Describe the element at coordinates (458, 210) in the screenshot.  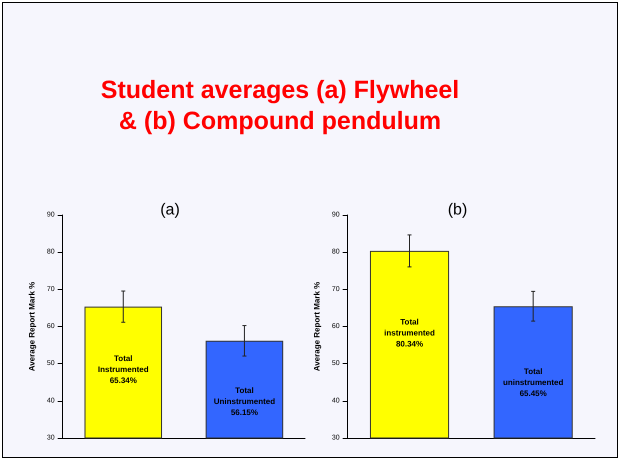
I see `chart-title: (b)` at that location.